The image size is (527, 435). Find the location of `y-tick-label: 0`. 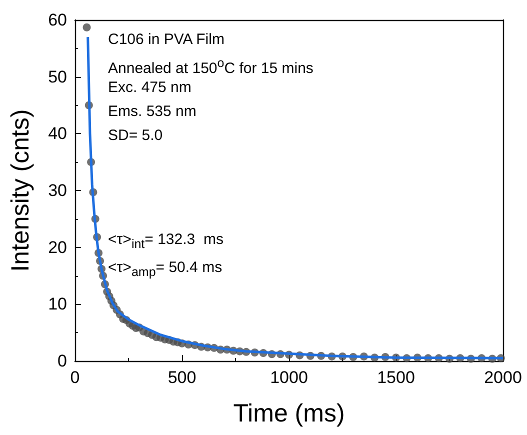

y-tick-label: 0 is located at coordinates (62, 361).